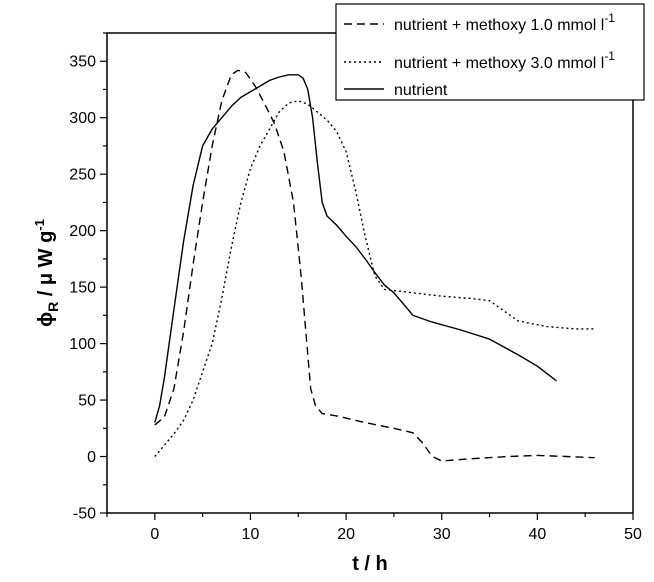 The image size is (654, 582). I want to click on legend-label-text: nutrient + methoxy 1.0 mmol l, so click(499, 25).